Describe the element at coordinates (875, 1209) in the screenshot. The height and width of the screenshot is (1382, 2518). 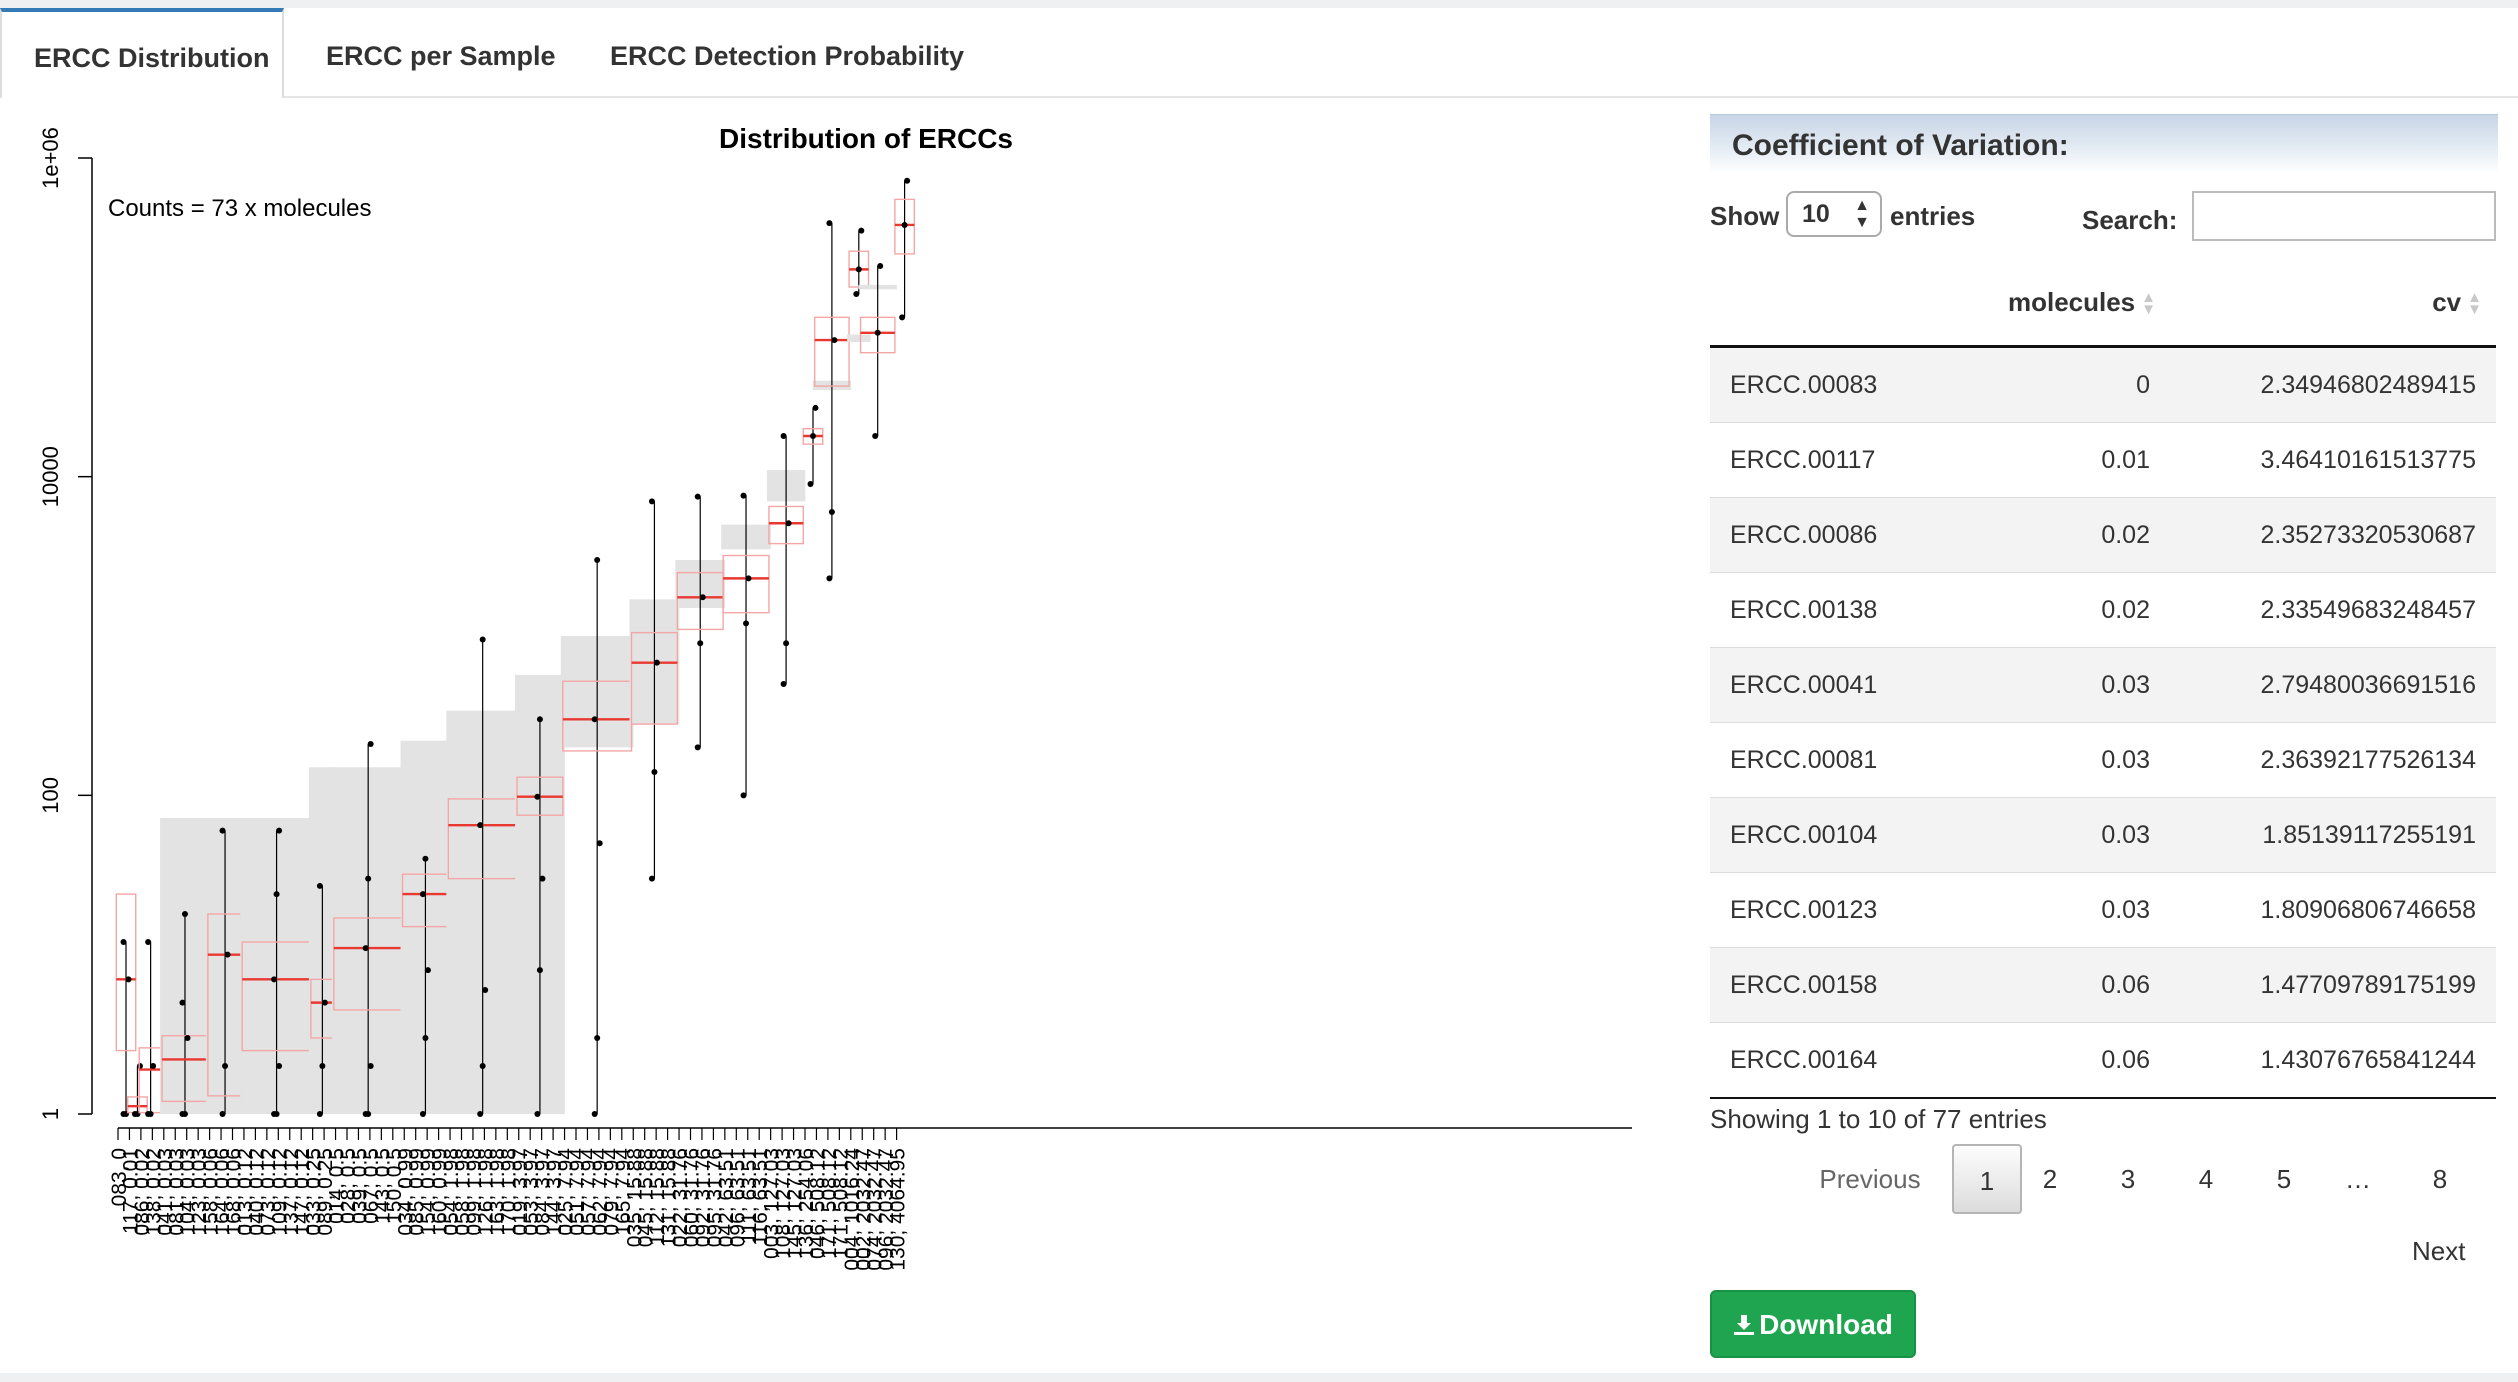
I see `x-tick-label: 074, 2032.47` at that location.